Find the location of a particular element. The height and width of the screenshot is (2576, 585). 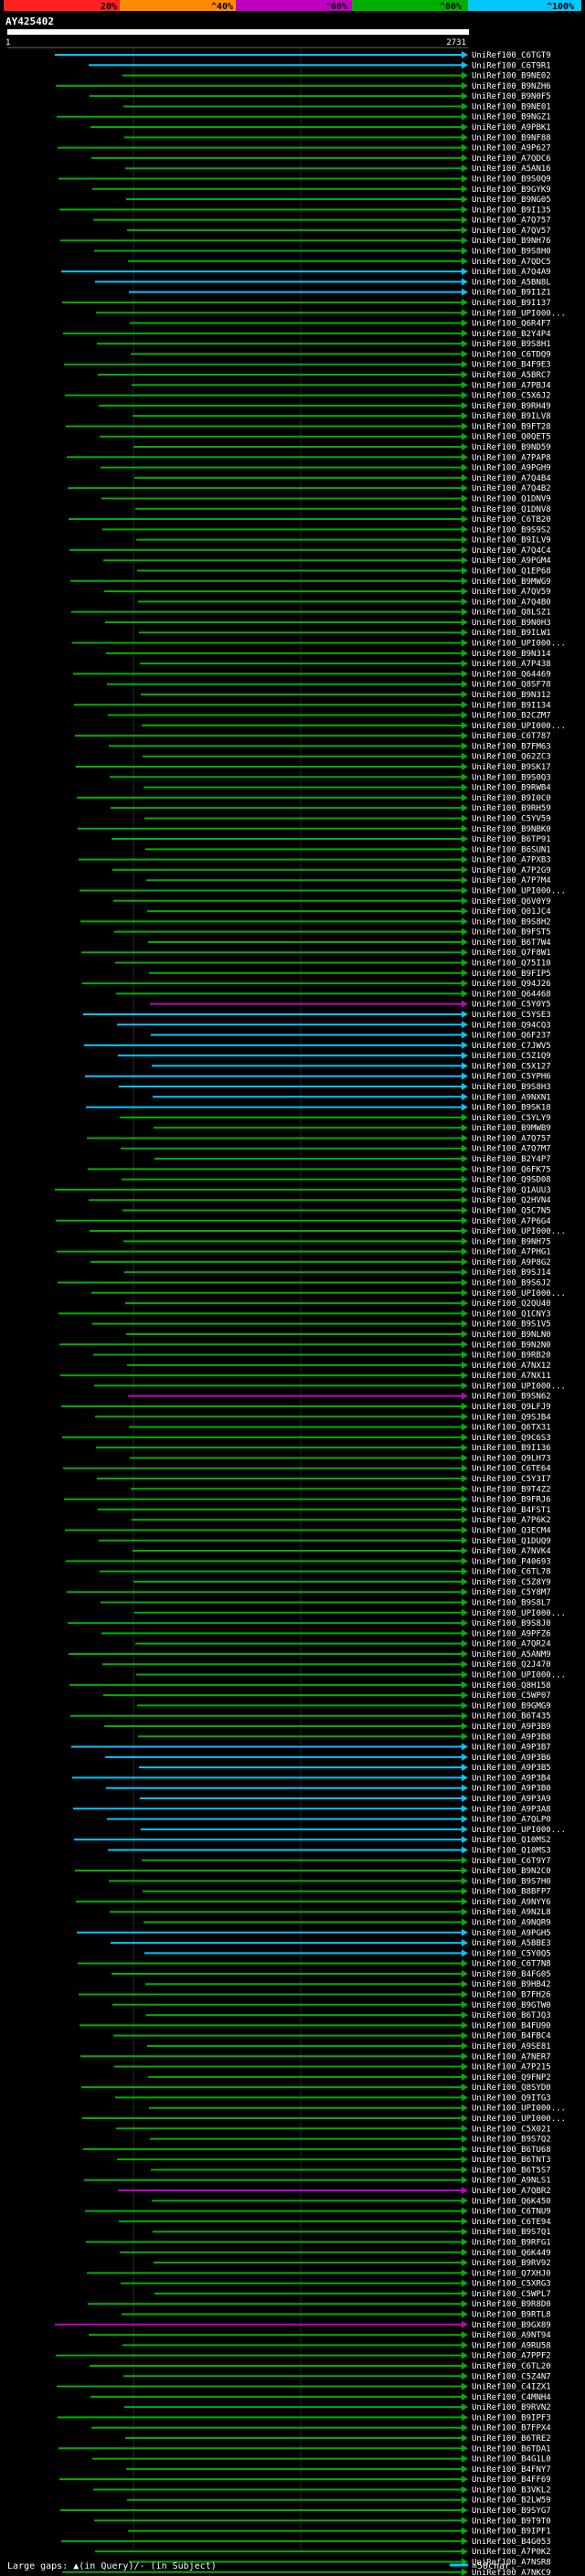

hit-label: UniRef100_Q94CQ3 is located at coordinates (512, 1025).